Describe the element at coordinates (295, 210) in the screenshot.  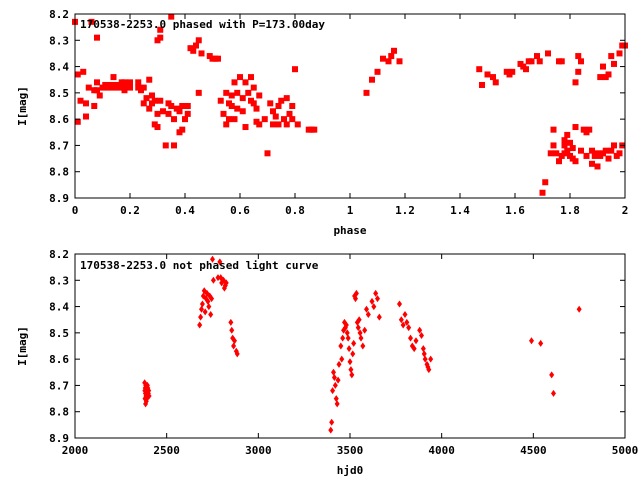
I see `x-tick-label: 0.8` at that location.